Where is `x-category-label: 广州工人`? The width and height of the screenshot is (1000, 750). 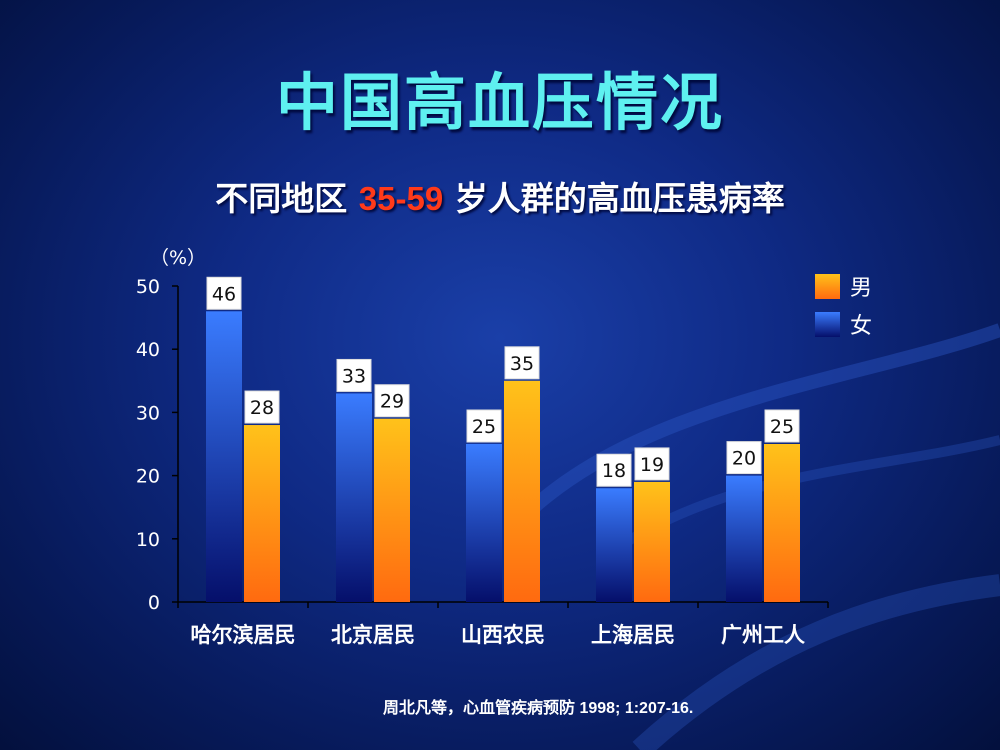
x-category-label: 广州工人 is located at coordinates (763, 635).